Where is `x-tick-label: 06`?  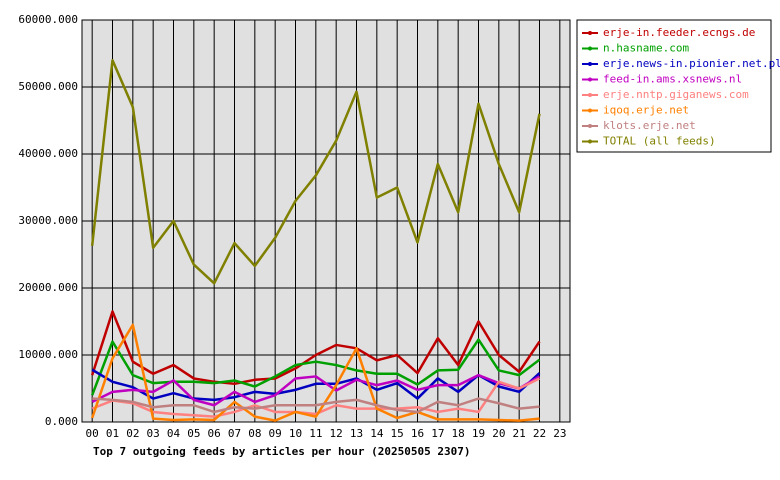 x-tick-label: 06 is located at coordinates (214, 433).